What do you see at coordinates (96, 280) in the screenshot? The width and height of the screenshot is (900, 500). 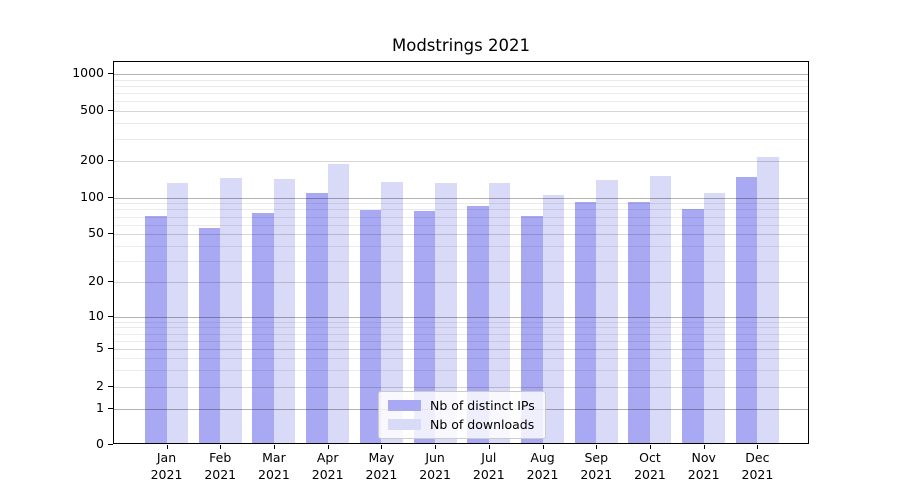 I see `y-tick-label: 20` at bounding box center [96, 280].